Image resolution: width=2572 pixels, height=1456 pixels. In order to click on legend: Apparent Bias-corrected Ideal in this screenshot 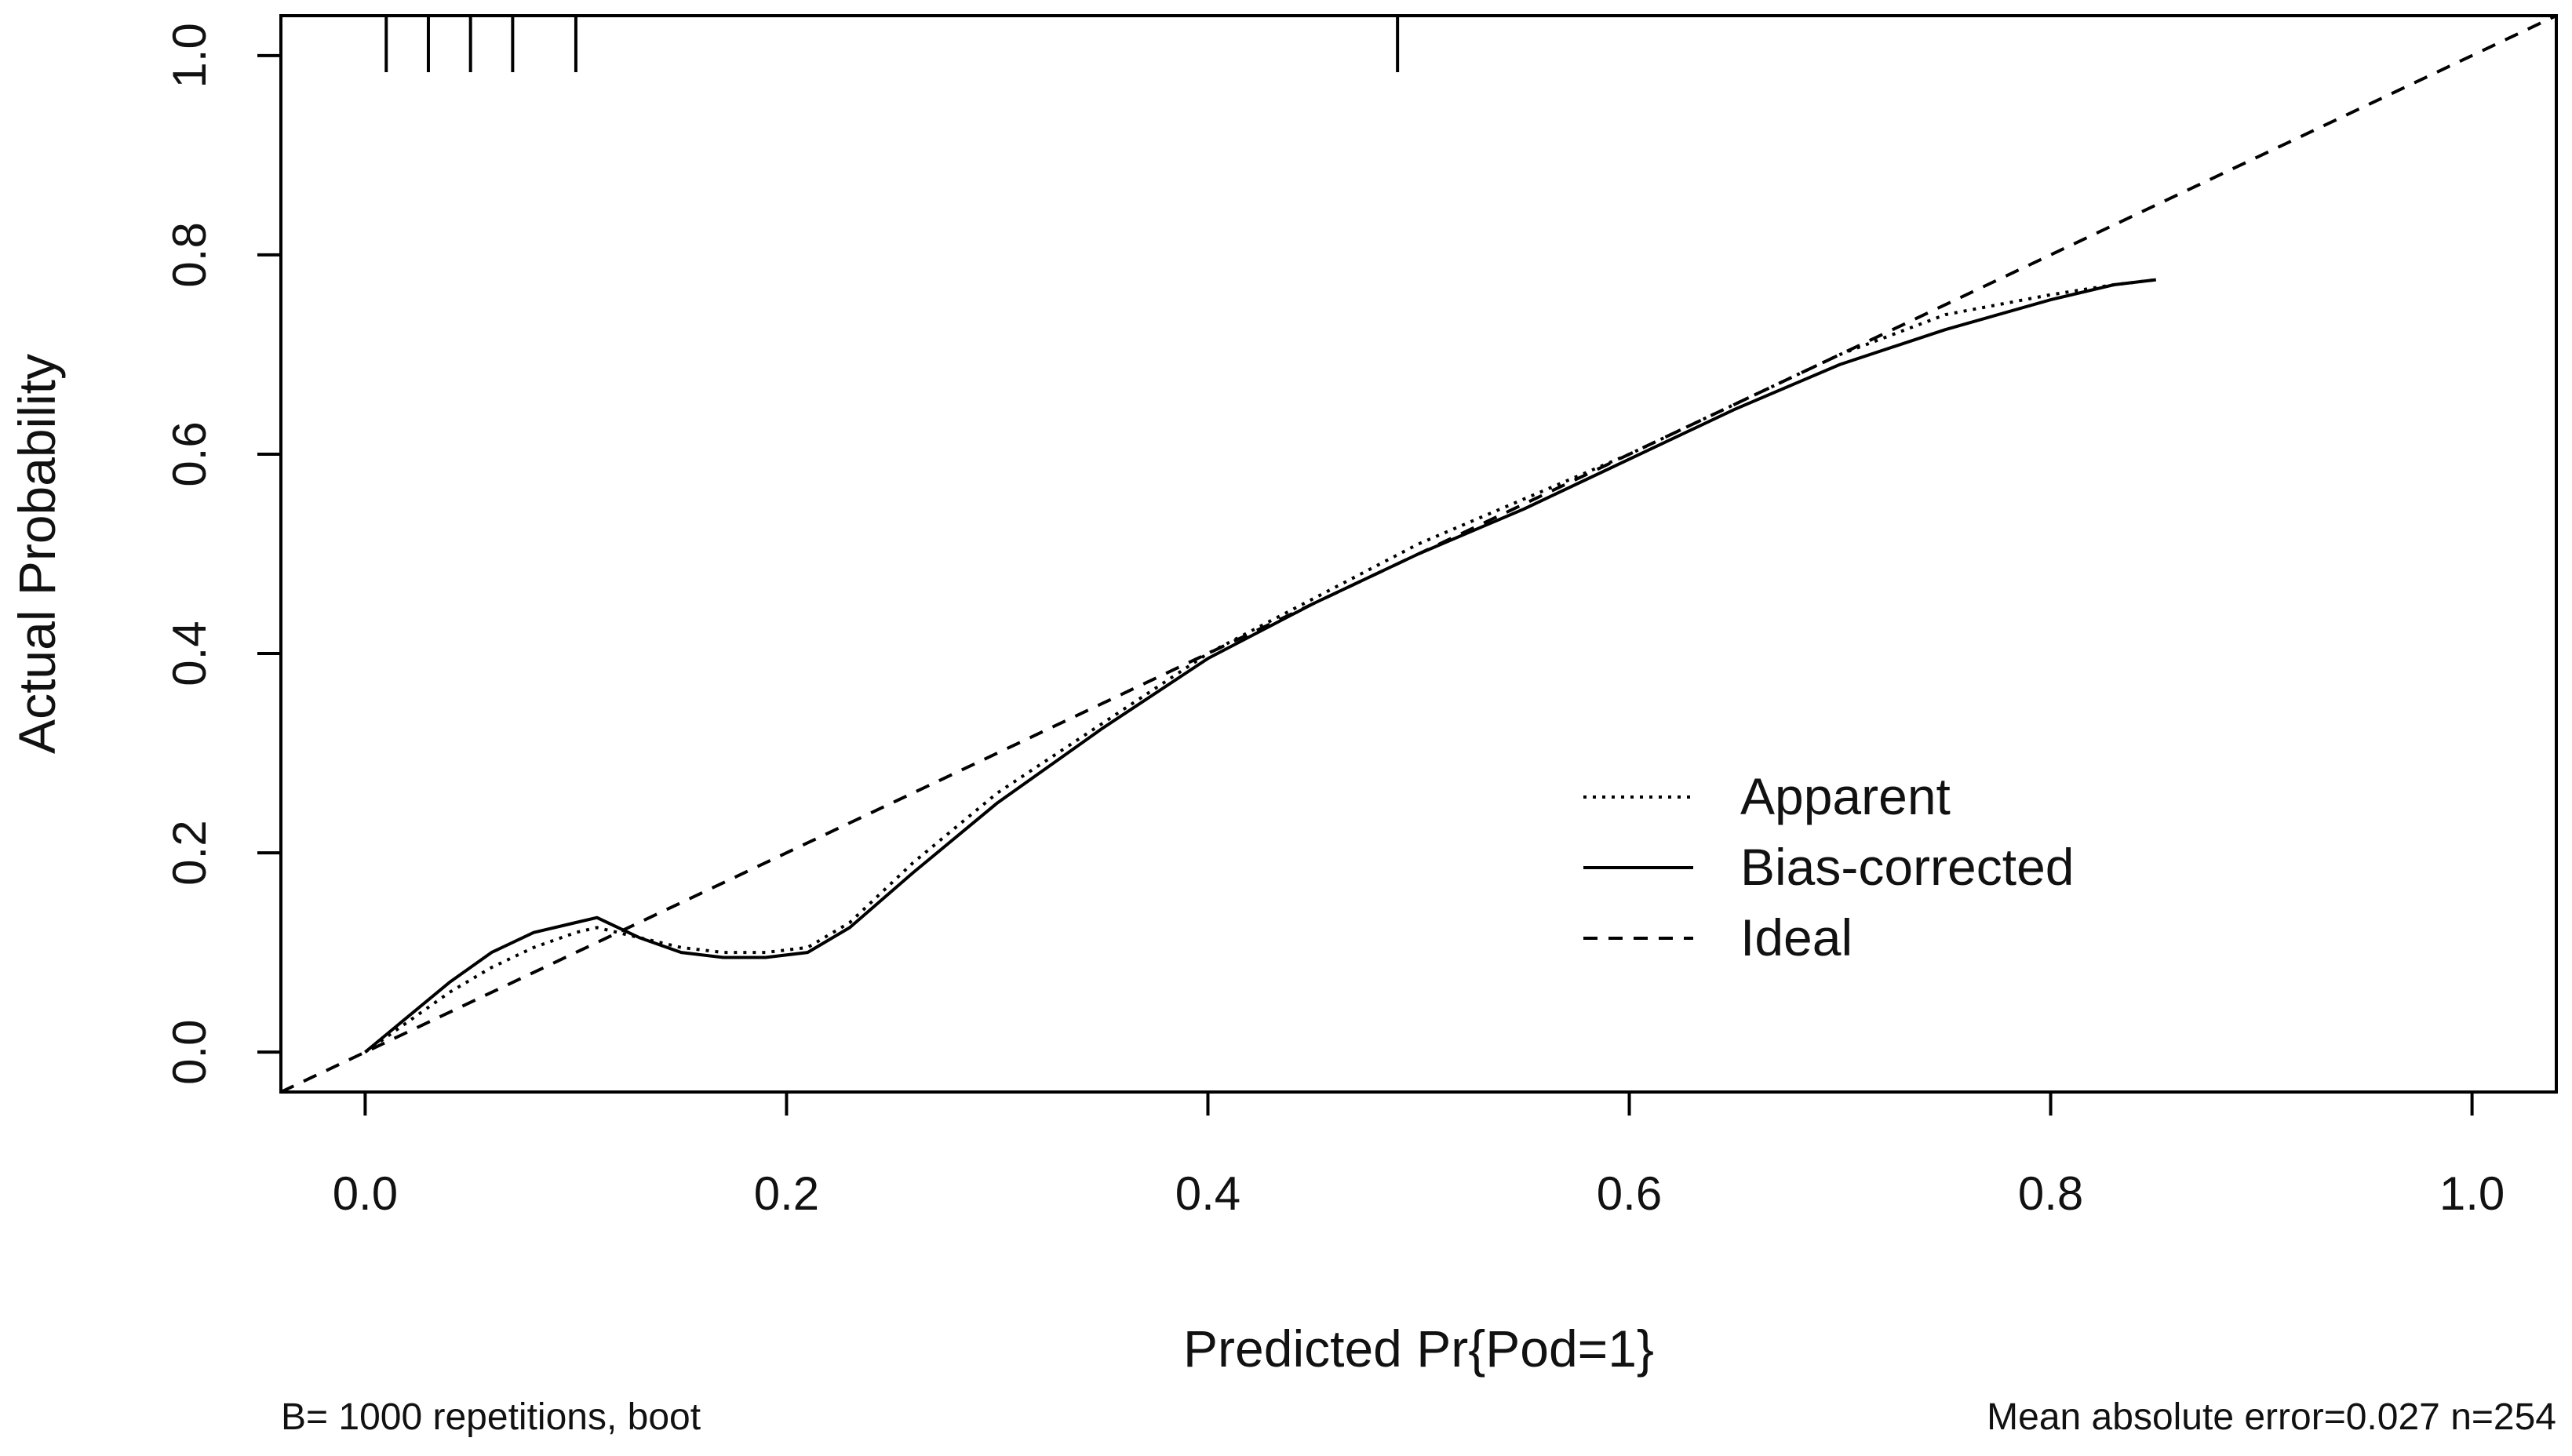, I will do `click(1829, 866)`.